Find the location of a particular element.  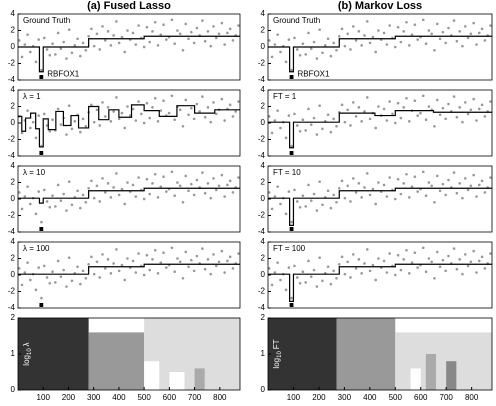

y-tick-label: 2 is located at coordinates (13, 30).